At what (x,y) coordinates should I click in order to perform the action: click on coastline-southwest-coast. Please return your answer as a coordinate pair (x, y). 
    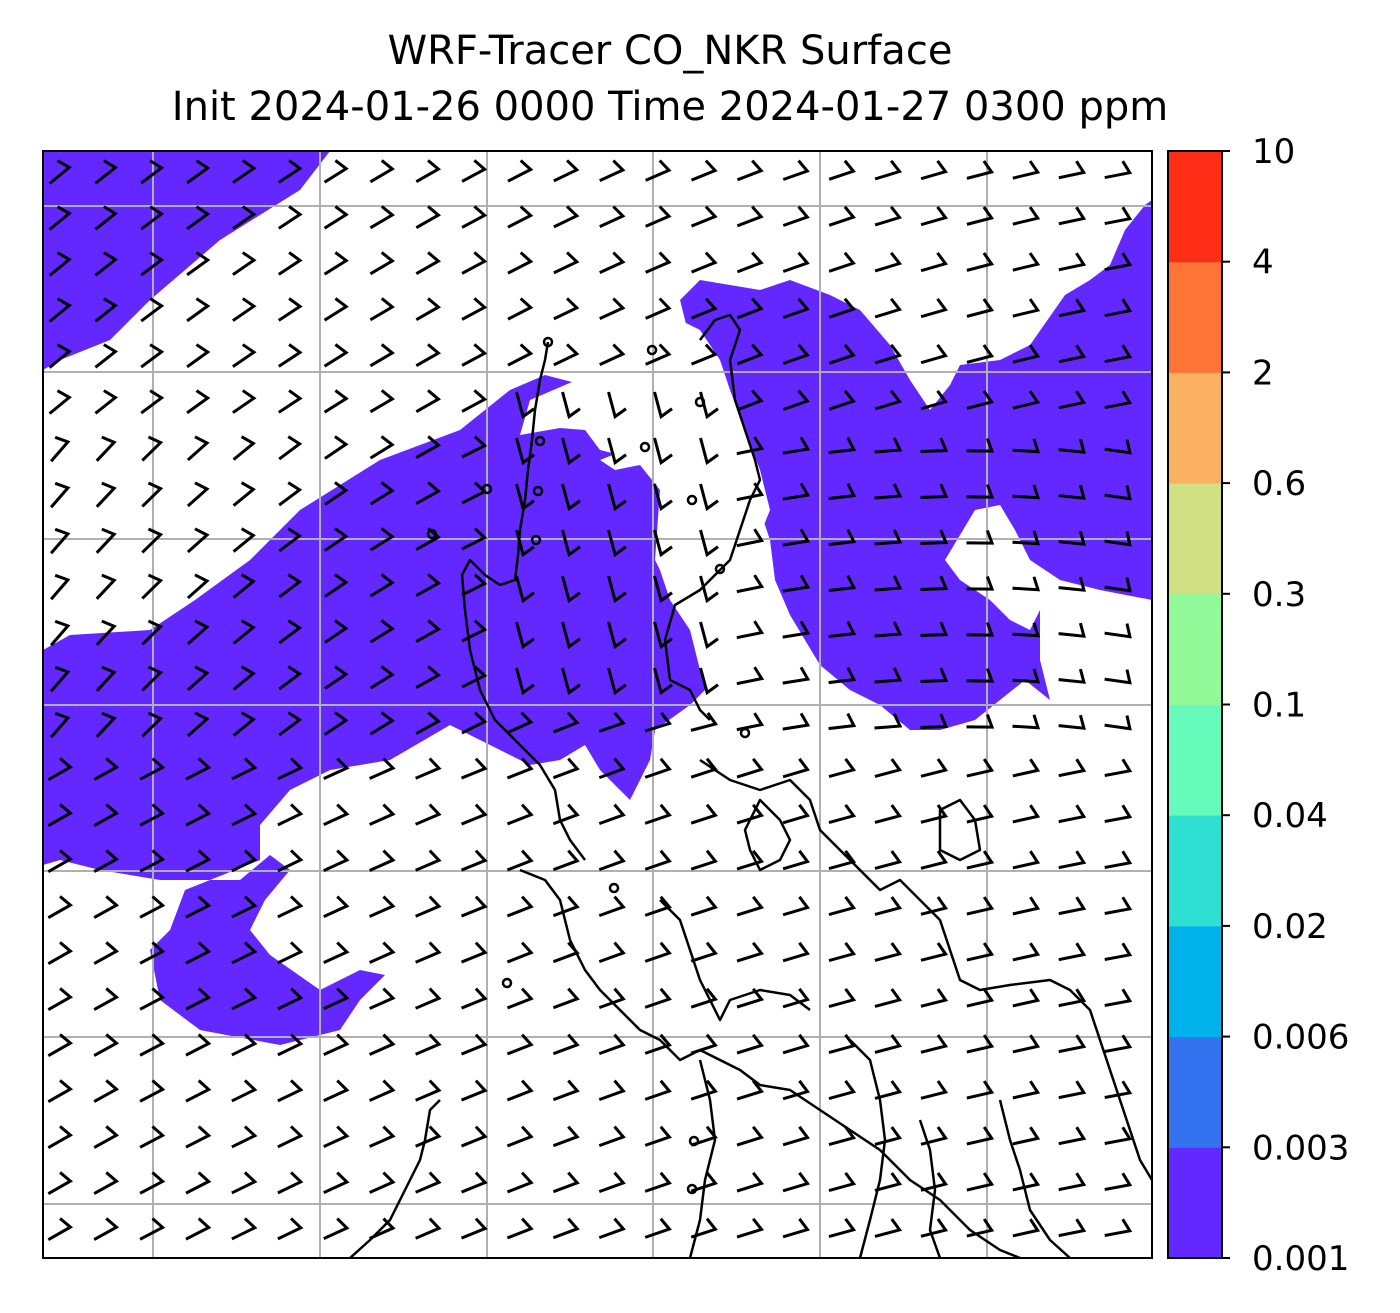
    Looking at the image, I should click on (395, 1178).